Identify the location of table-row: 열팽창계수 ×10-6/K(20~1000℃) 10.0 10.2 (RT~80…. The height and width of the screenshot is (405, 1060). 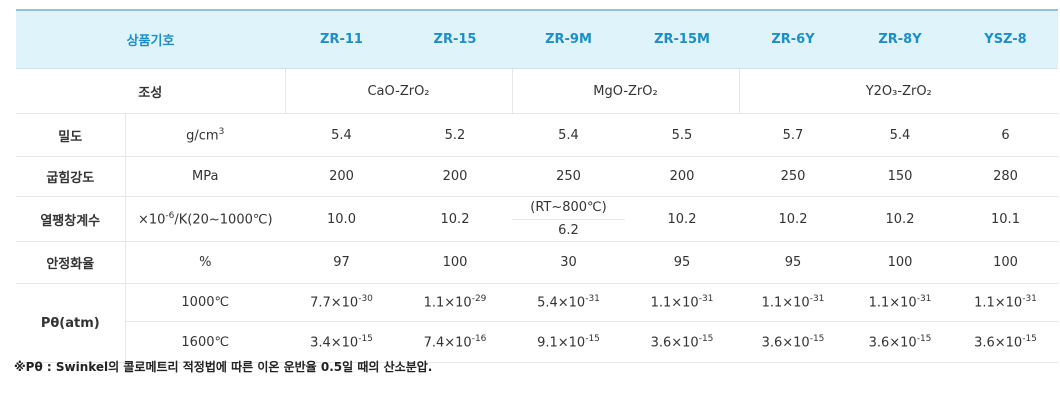
(537, 219).